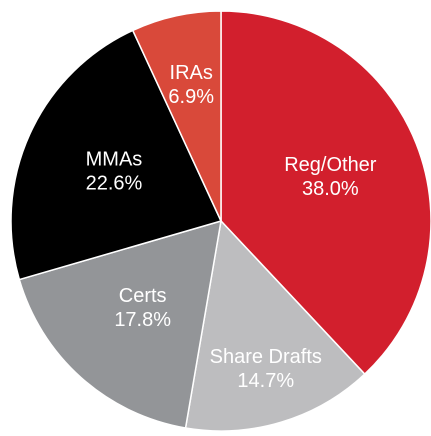 The width and height of the screenshot is (431, 436). Describe the element at coordinates (114, 160) in the screenshot. I see `slice-label: MMAs` at that location.